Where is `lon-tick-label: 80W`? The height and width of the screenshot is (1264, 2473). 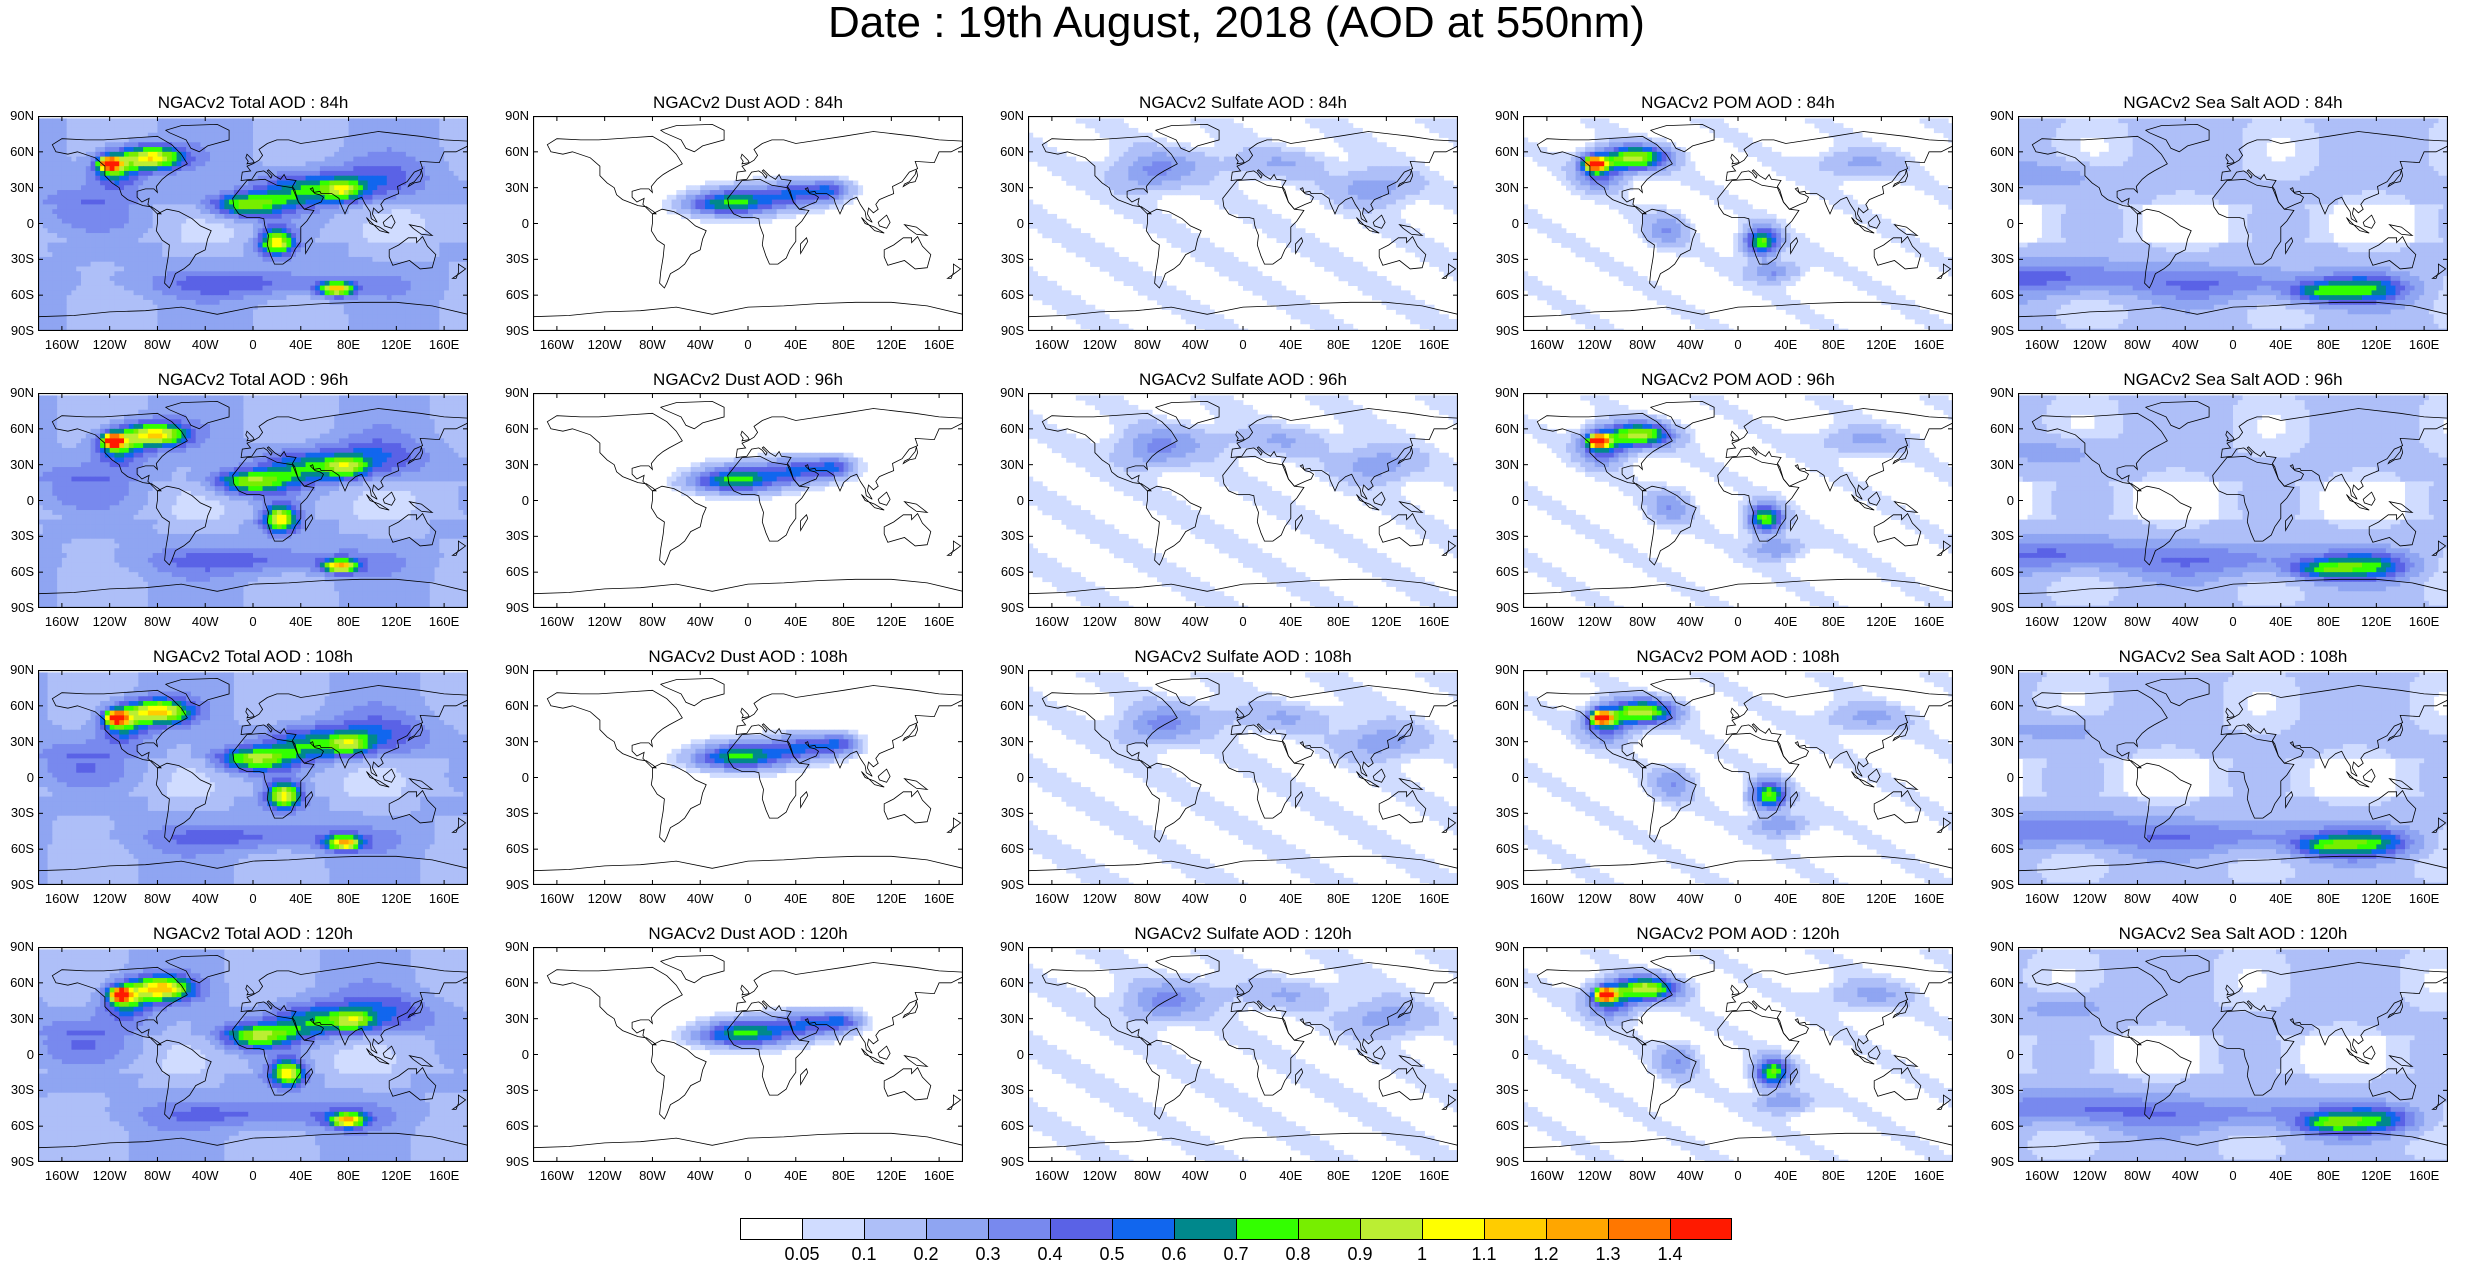
lon-tick-label: 80W is located at coordinates (652, 345).